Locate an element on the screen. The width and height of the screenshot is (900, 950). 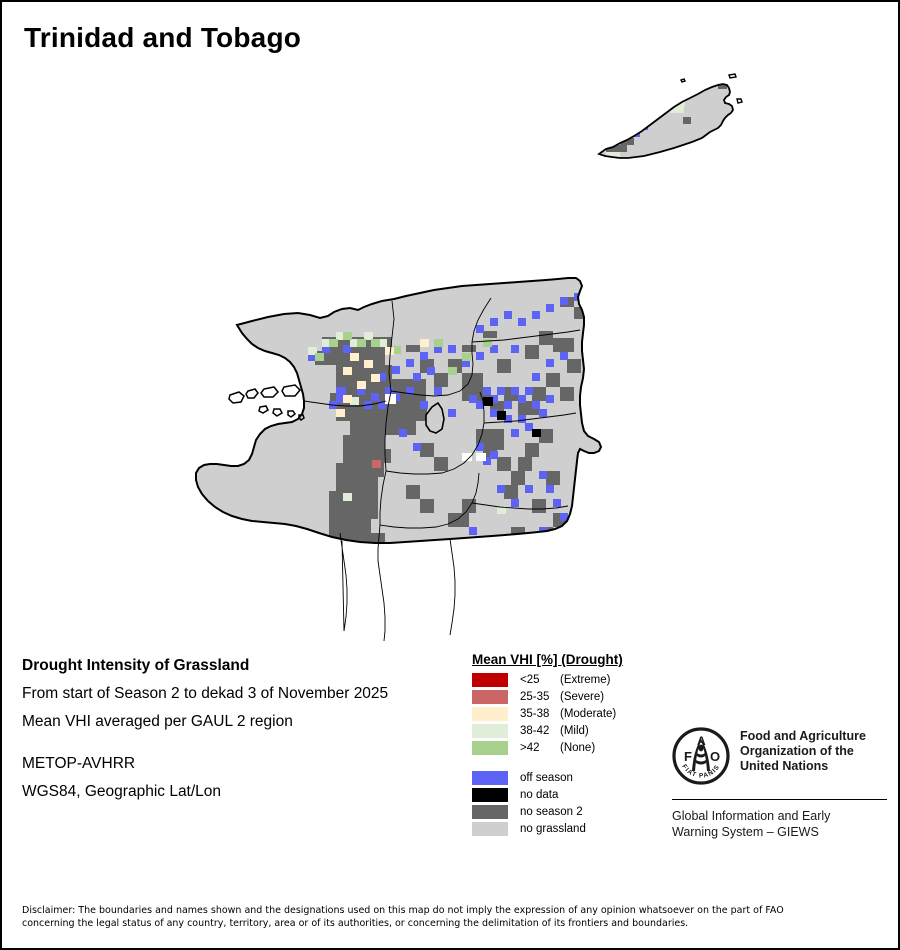
bocas-islets is located at coordinates (266, 402).